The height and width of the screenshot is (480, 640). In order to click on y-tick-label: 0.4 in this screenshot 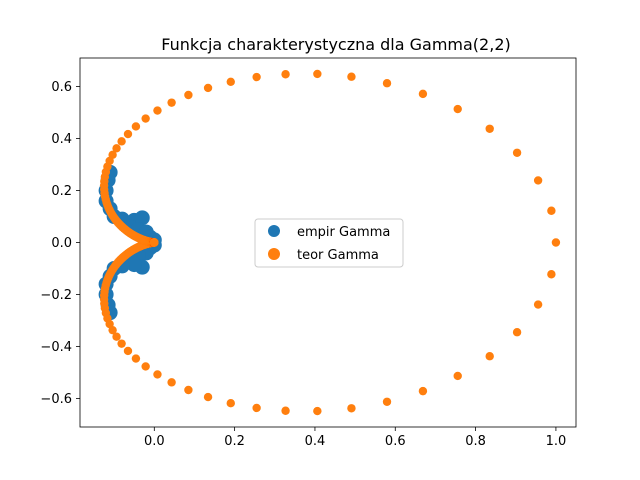, I will do `click(61, 139)`.